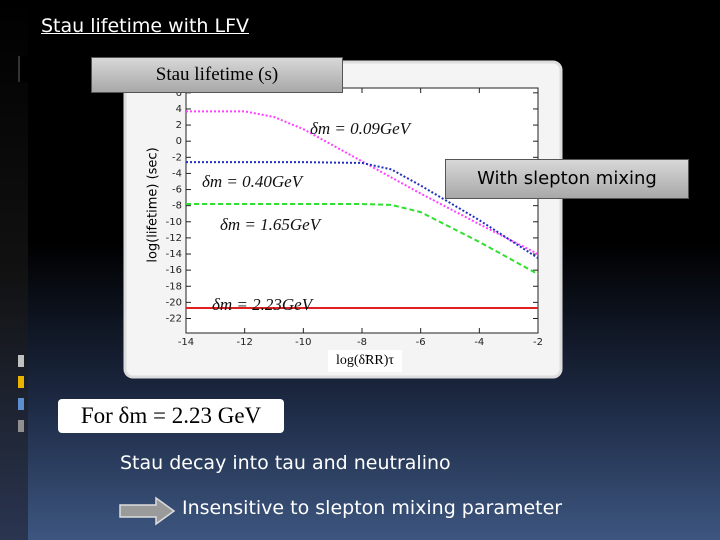 The height and width of the screenshot is (540, 720). I want to click on y-tick-label: 4, so click(179, 109).